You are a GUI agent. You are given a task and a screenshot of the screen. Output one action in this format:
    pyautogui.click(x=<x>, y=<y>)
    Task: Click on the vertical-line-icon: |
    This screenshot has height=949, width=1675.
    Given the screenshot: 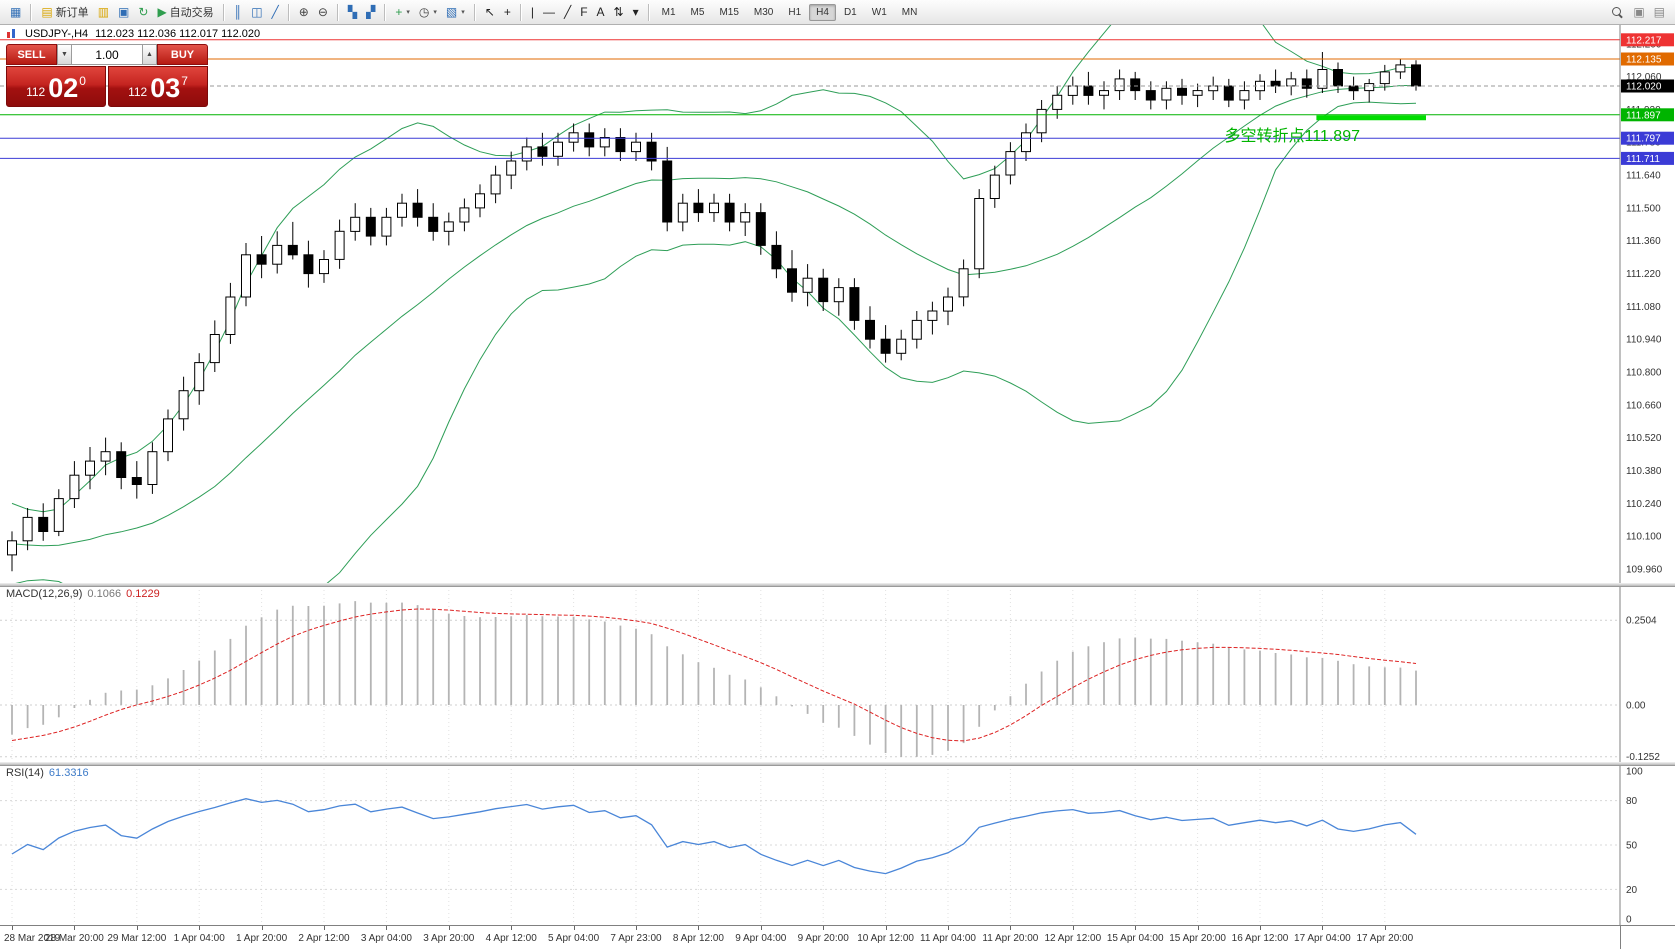 What is the action you would take?
    pyautogui.click(x=532, y=12)
    